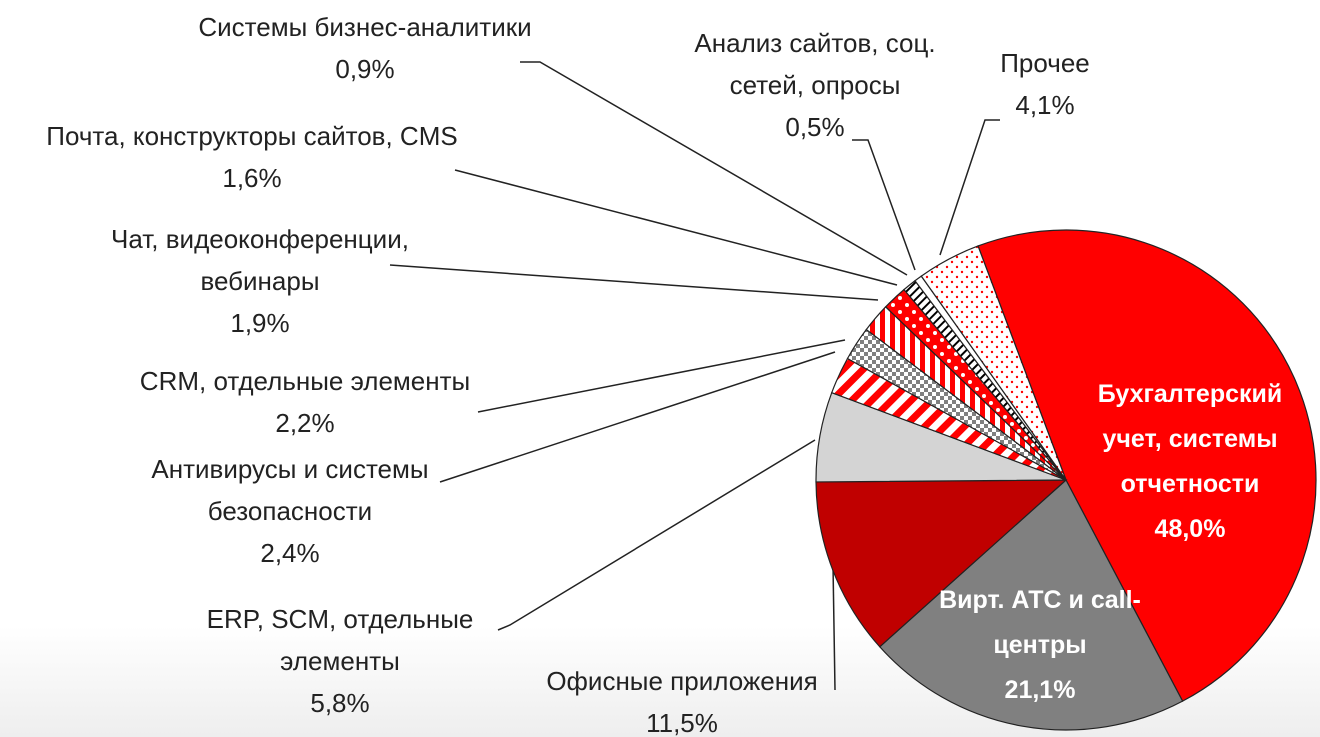 This screenshot has height=737, width=1320. What do you see at coordinates (1040, 690) in the screenshot?
I see `value-label: 21,1%` at bounding box center [1040, 690].